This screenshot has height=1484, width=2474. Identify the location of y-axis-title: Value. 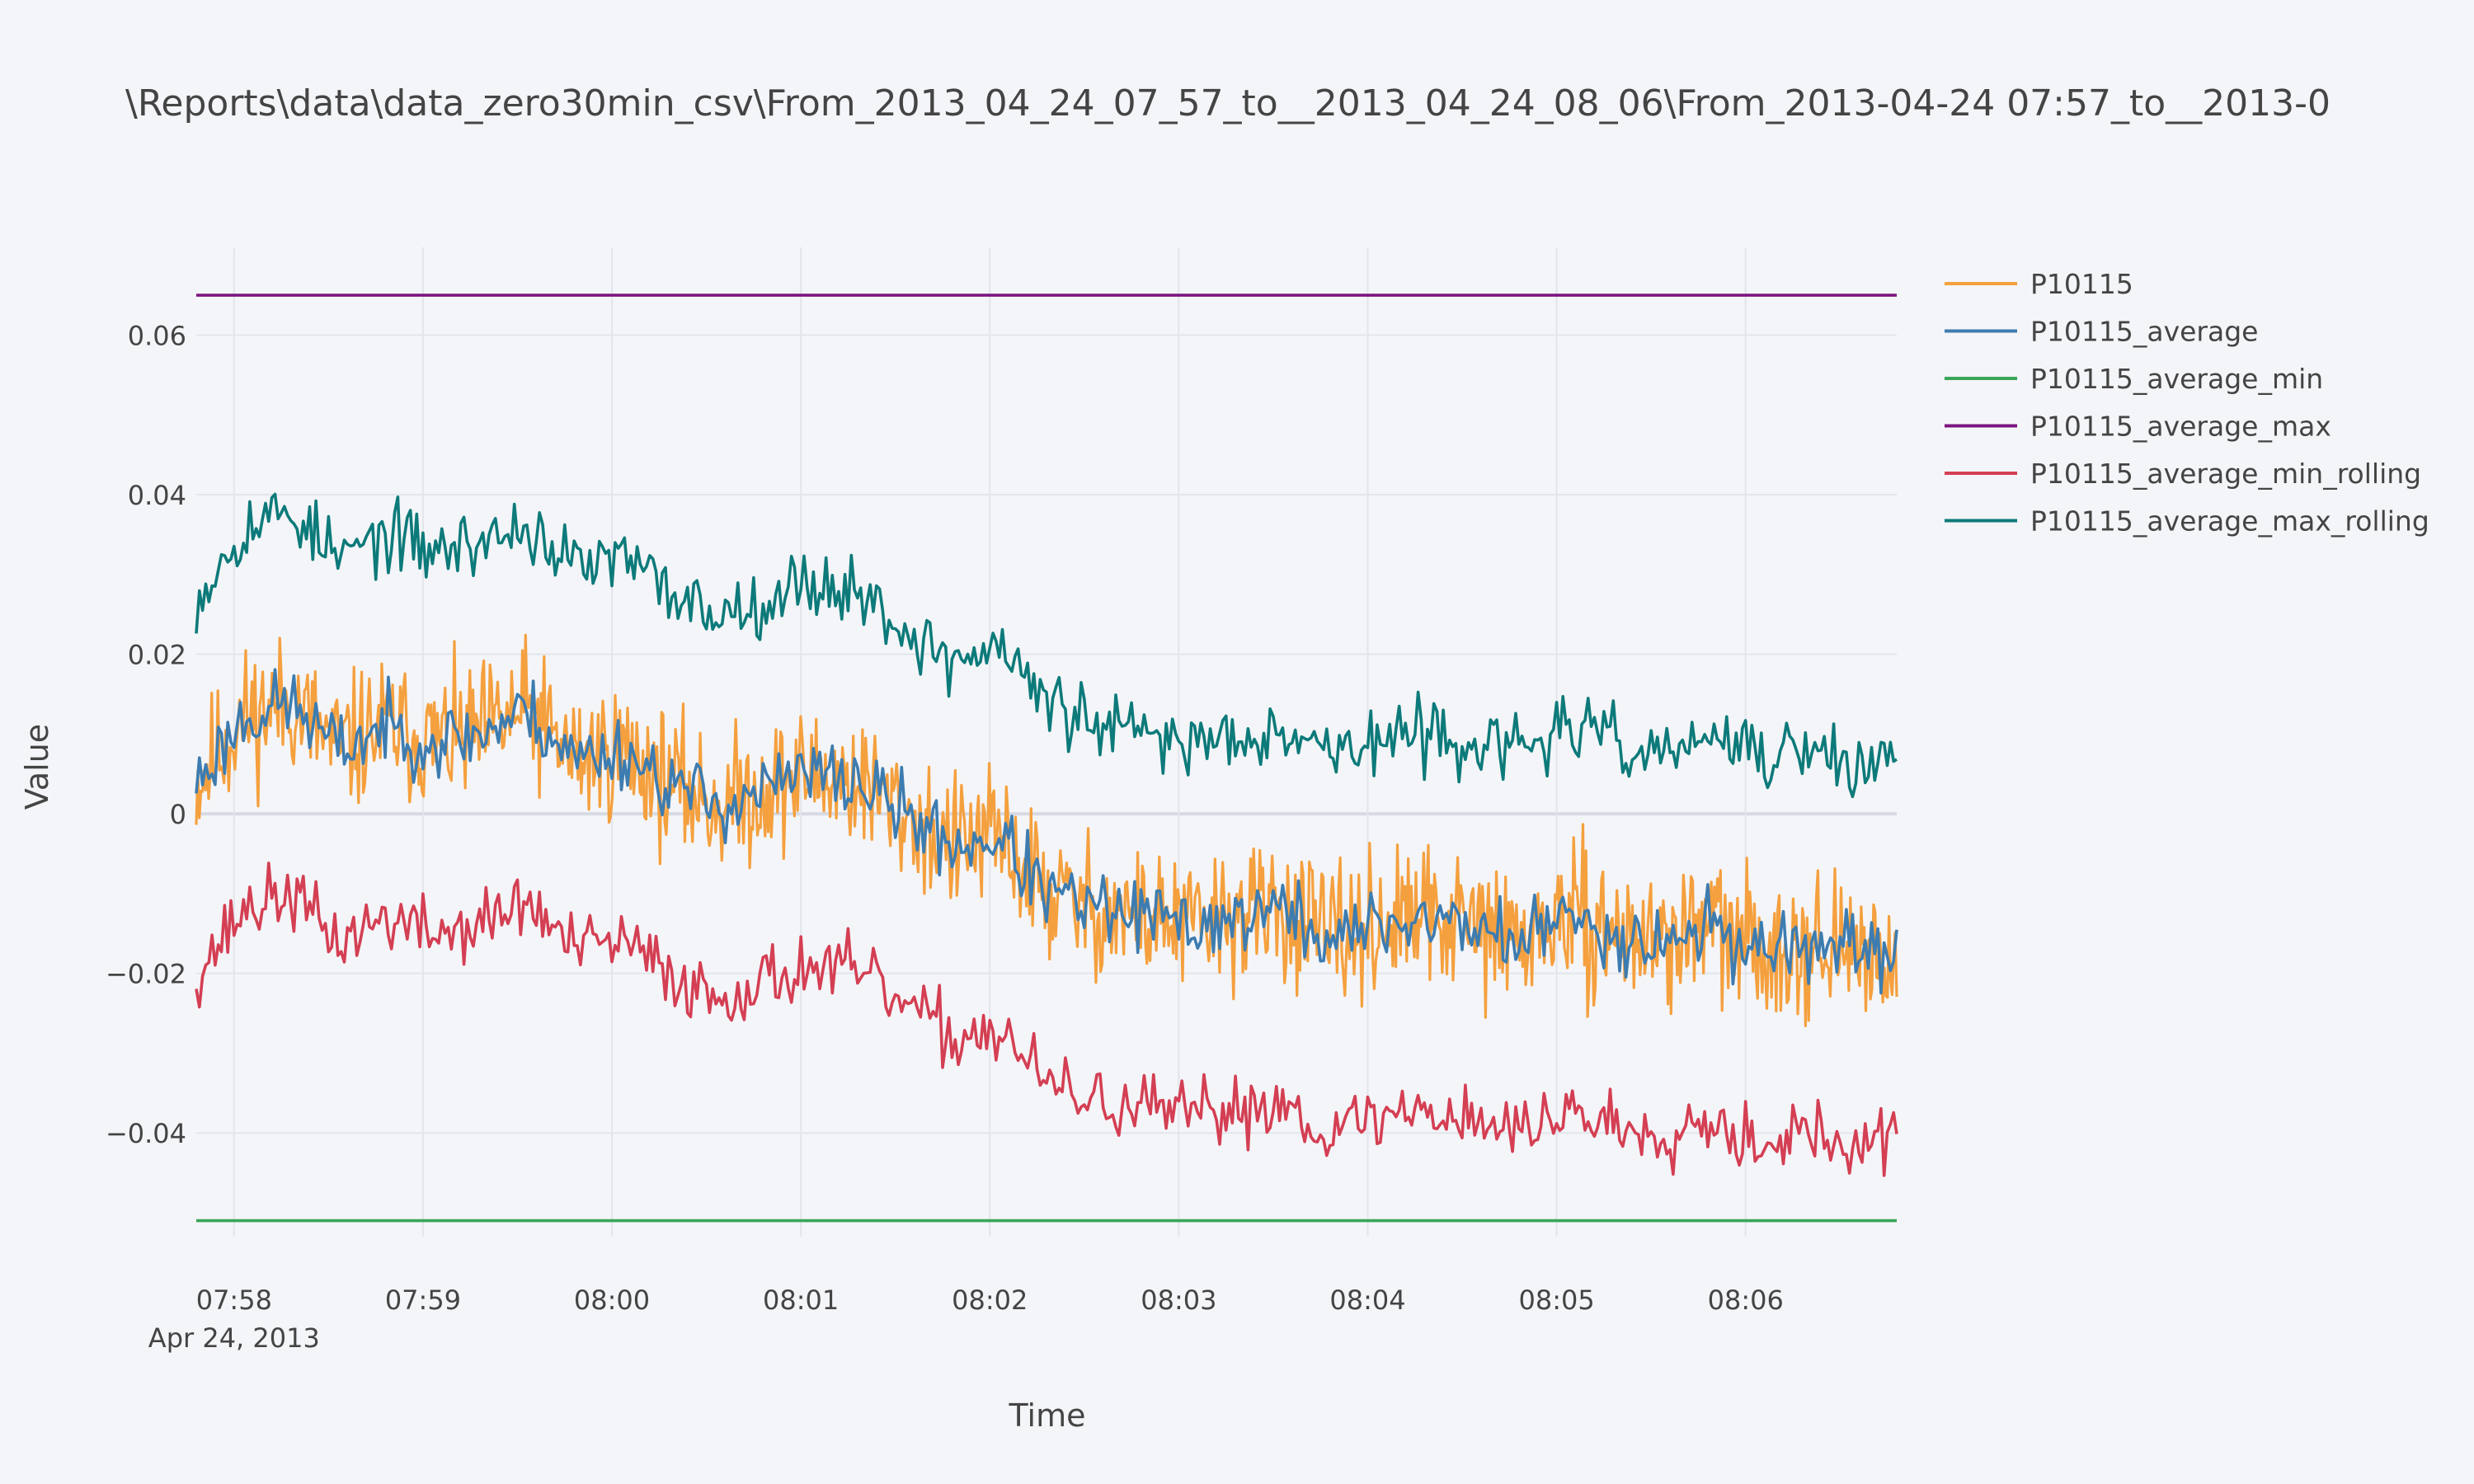
(37, 767).